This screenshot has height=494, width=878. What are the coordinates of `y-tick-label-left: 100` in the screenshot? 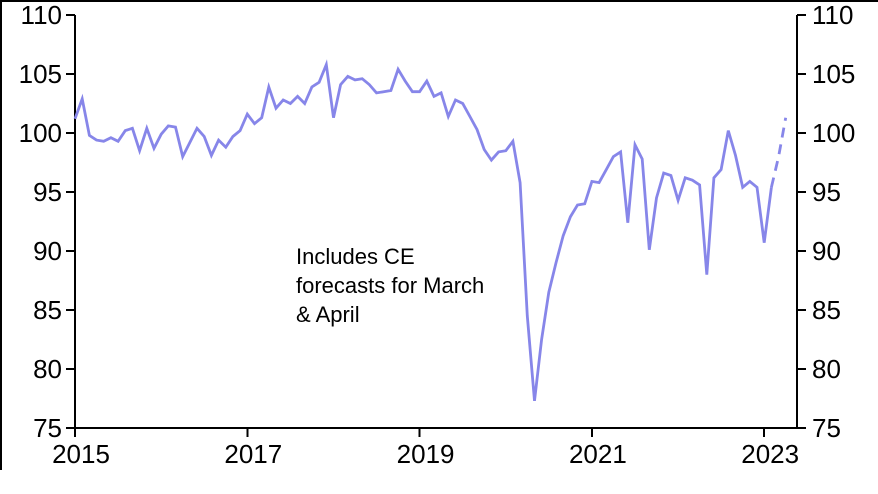 It's located at (40, 133).